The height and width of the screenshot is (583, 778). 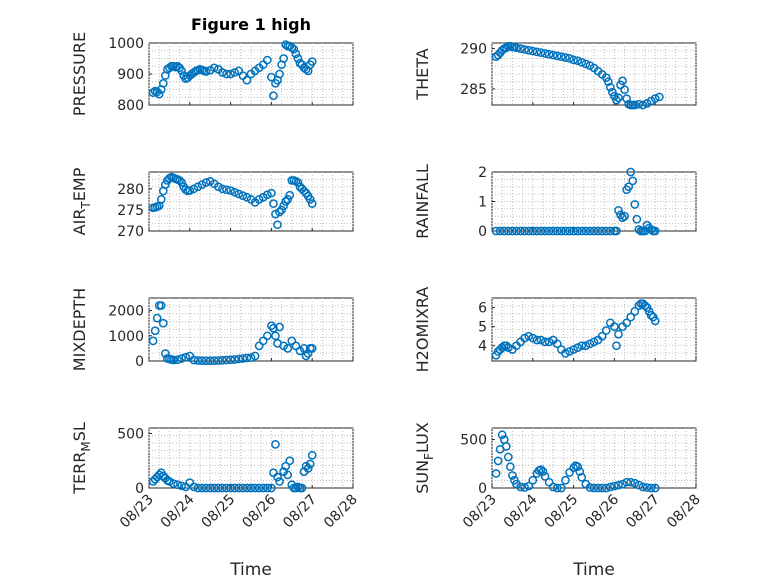 What do you see at coordinates (81, 458) in the screenshot?
I see `y-axis-label: TERRMSL` at bounding box center [81, 458].